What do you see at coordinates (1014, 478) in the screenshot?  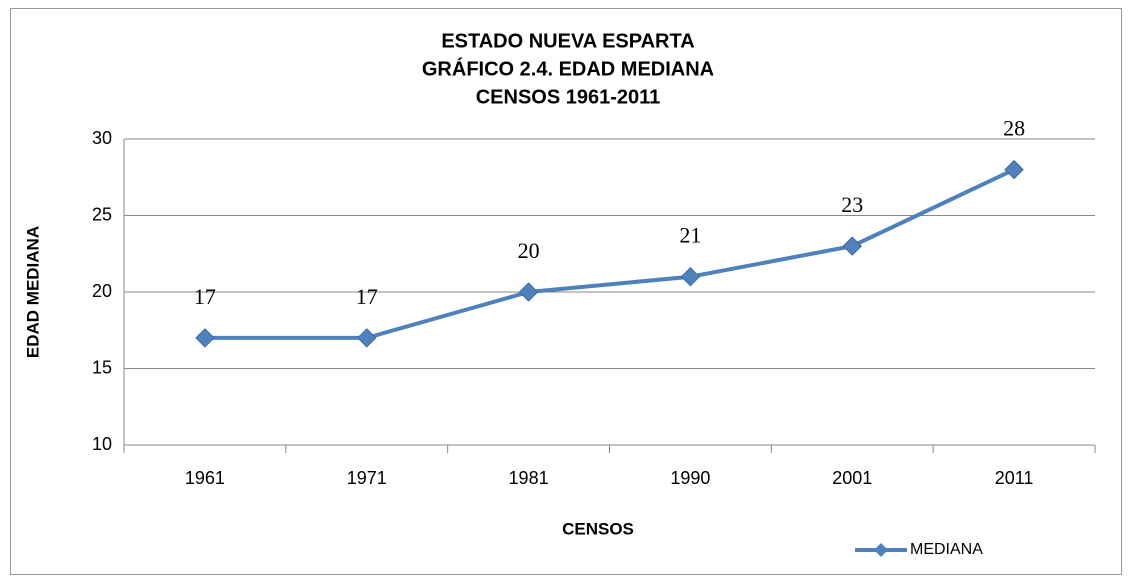 I see `x-tick-label: 2011` at bounding box center [1014, 478].